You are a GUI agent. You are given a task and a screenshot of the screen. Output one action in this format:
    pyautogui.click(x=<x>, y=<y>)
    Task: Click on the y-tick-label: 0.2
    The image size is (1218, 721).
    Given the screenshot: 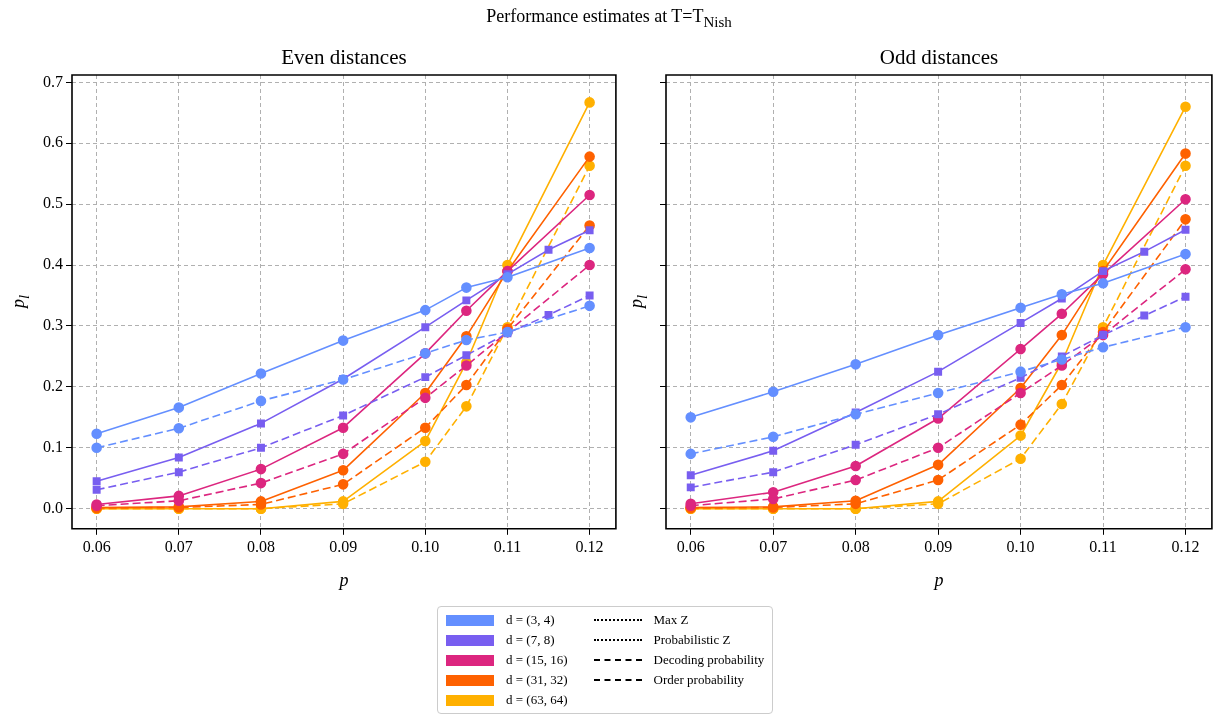 What is the action you would take?
    pyautogui.click(x=53, y=386)
    